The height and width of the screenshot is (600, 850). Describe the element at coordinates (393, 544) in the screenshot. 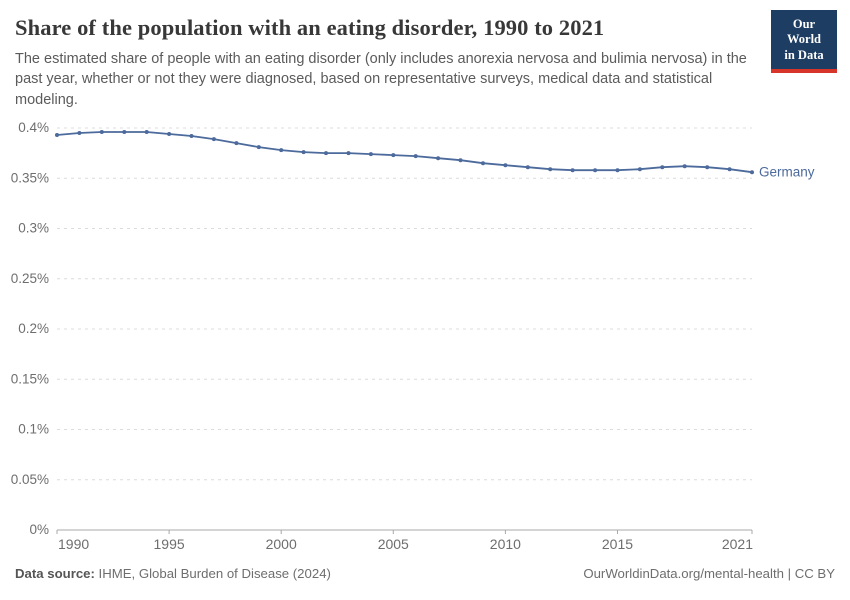

I see `x-tick-label: 2005` at that location.